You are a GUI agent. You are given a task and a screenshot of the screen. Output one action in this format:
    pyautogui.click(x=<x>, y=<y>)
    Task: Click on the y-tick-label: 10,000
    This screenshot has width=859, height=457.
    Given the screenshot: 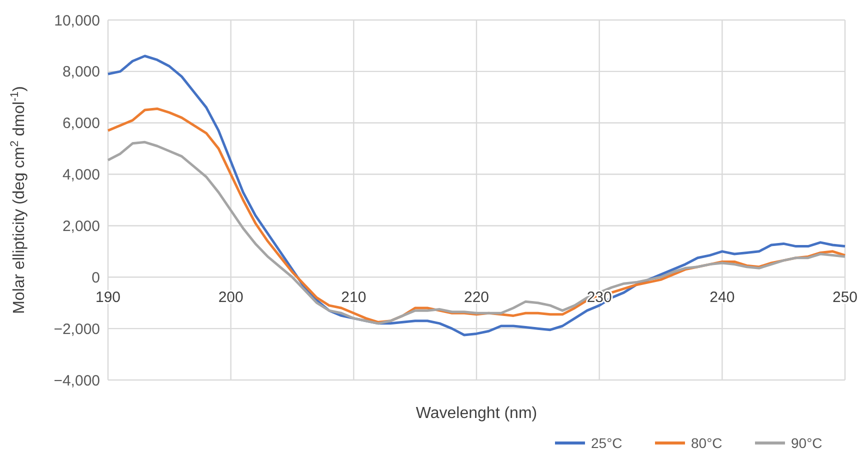 What is the action you would take?
    pyautogui.click(x=77, y=21)
    